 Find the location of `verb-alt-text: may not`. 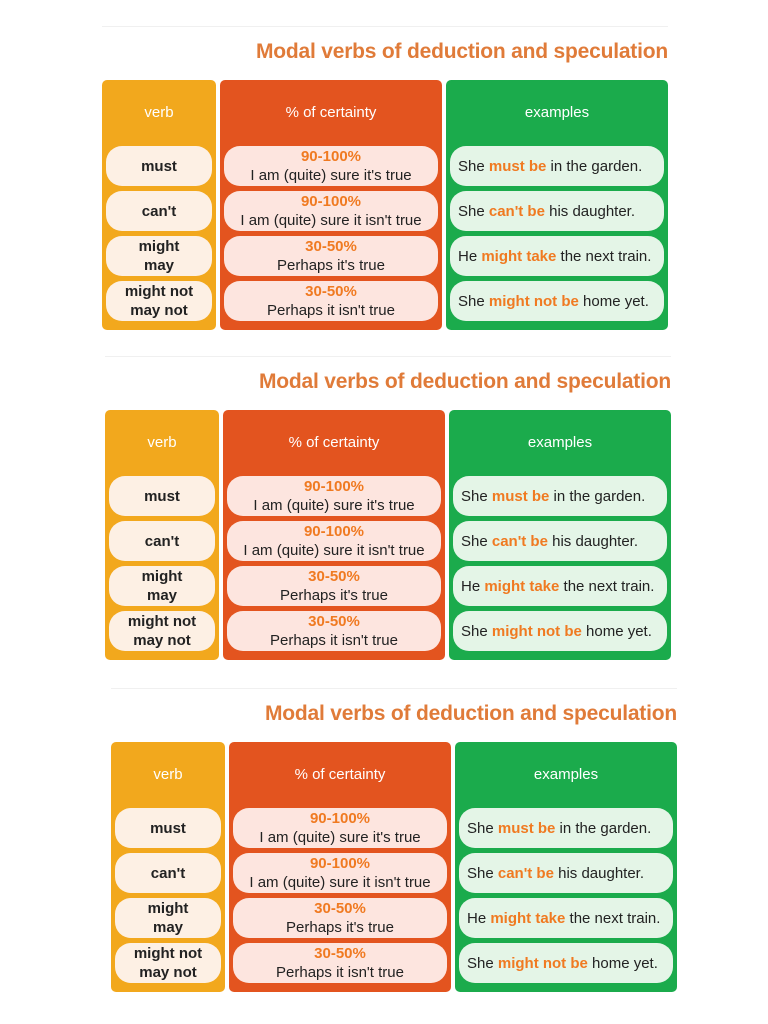

verb-alt-text: may not is located at coordinates (162, 640).